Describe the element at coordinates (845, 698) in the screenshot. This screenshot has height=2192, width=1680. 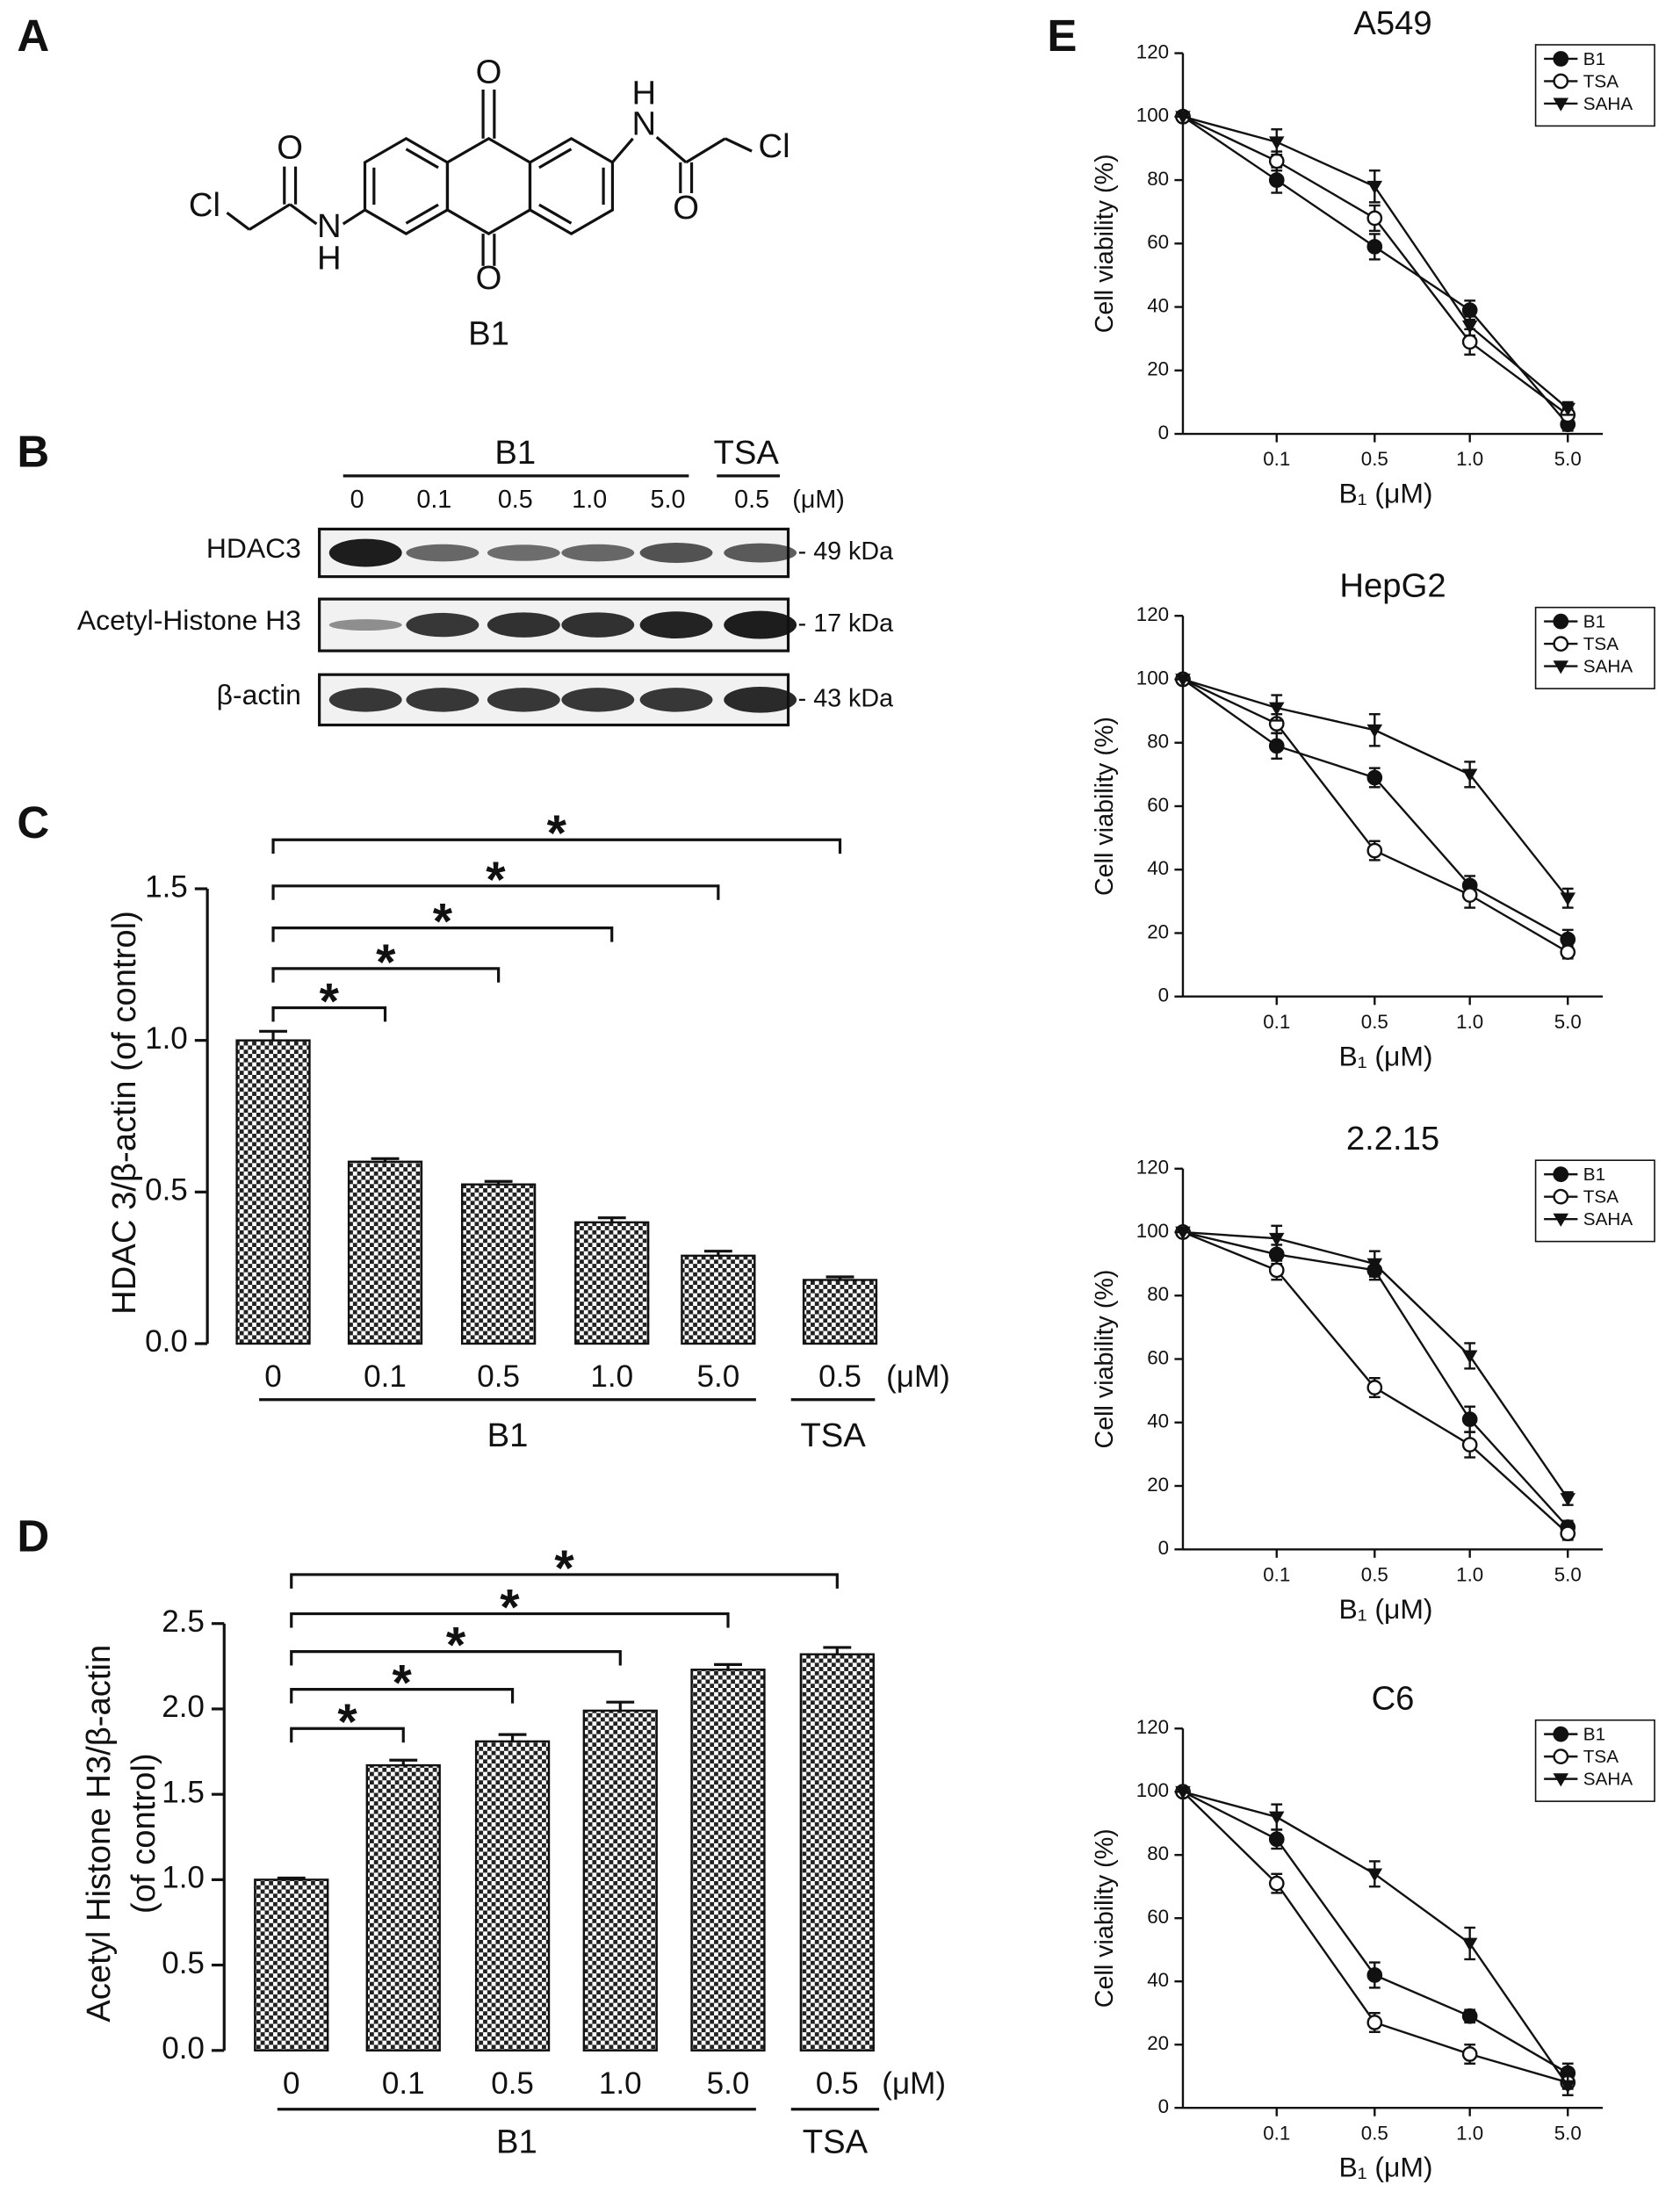
I see `blot-size-label: - 43 kDa` at that location.